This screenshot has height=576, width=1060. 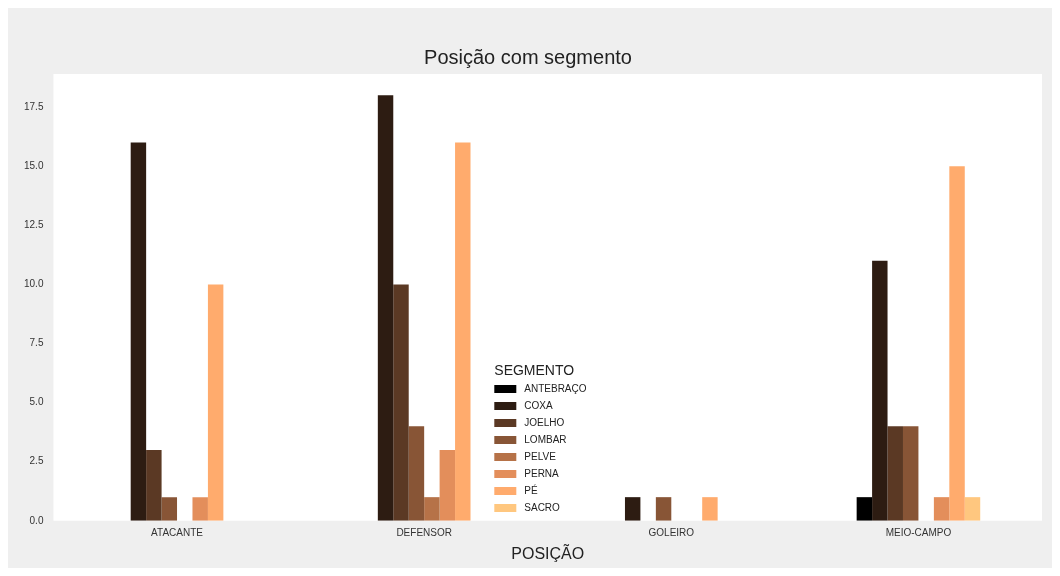 What do you see at coordinates (424, 532) in the screenshot?
I see `x-tick-label: DEFENSOR` at bounding box center [424, 532].